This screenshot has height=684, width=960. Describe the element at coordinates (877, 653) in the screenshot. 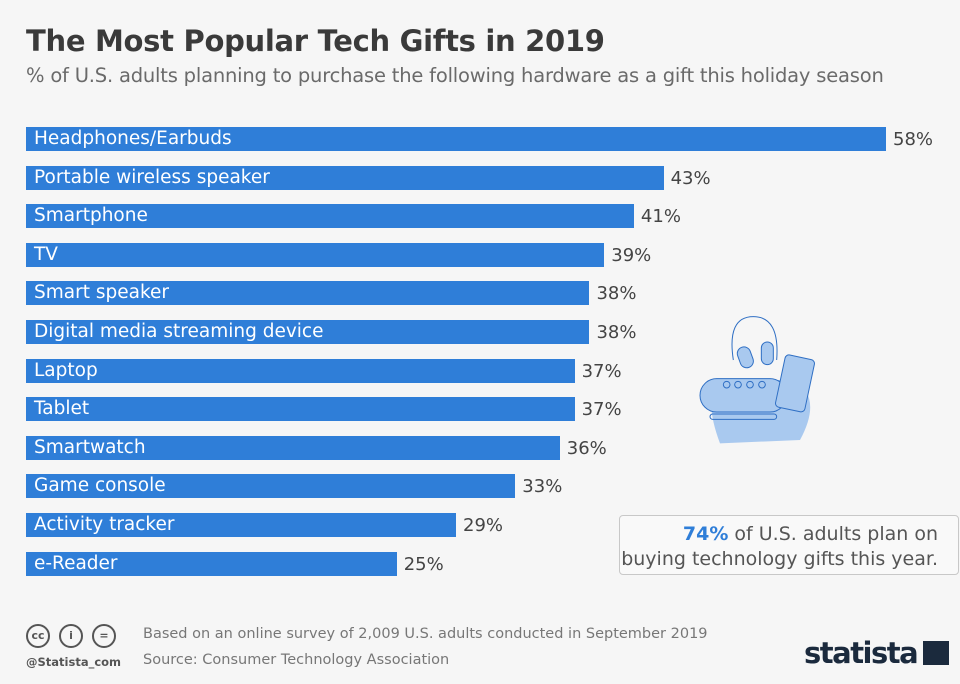

I see `statista-logo: statista` at that location.